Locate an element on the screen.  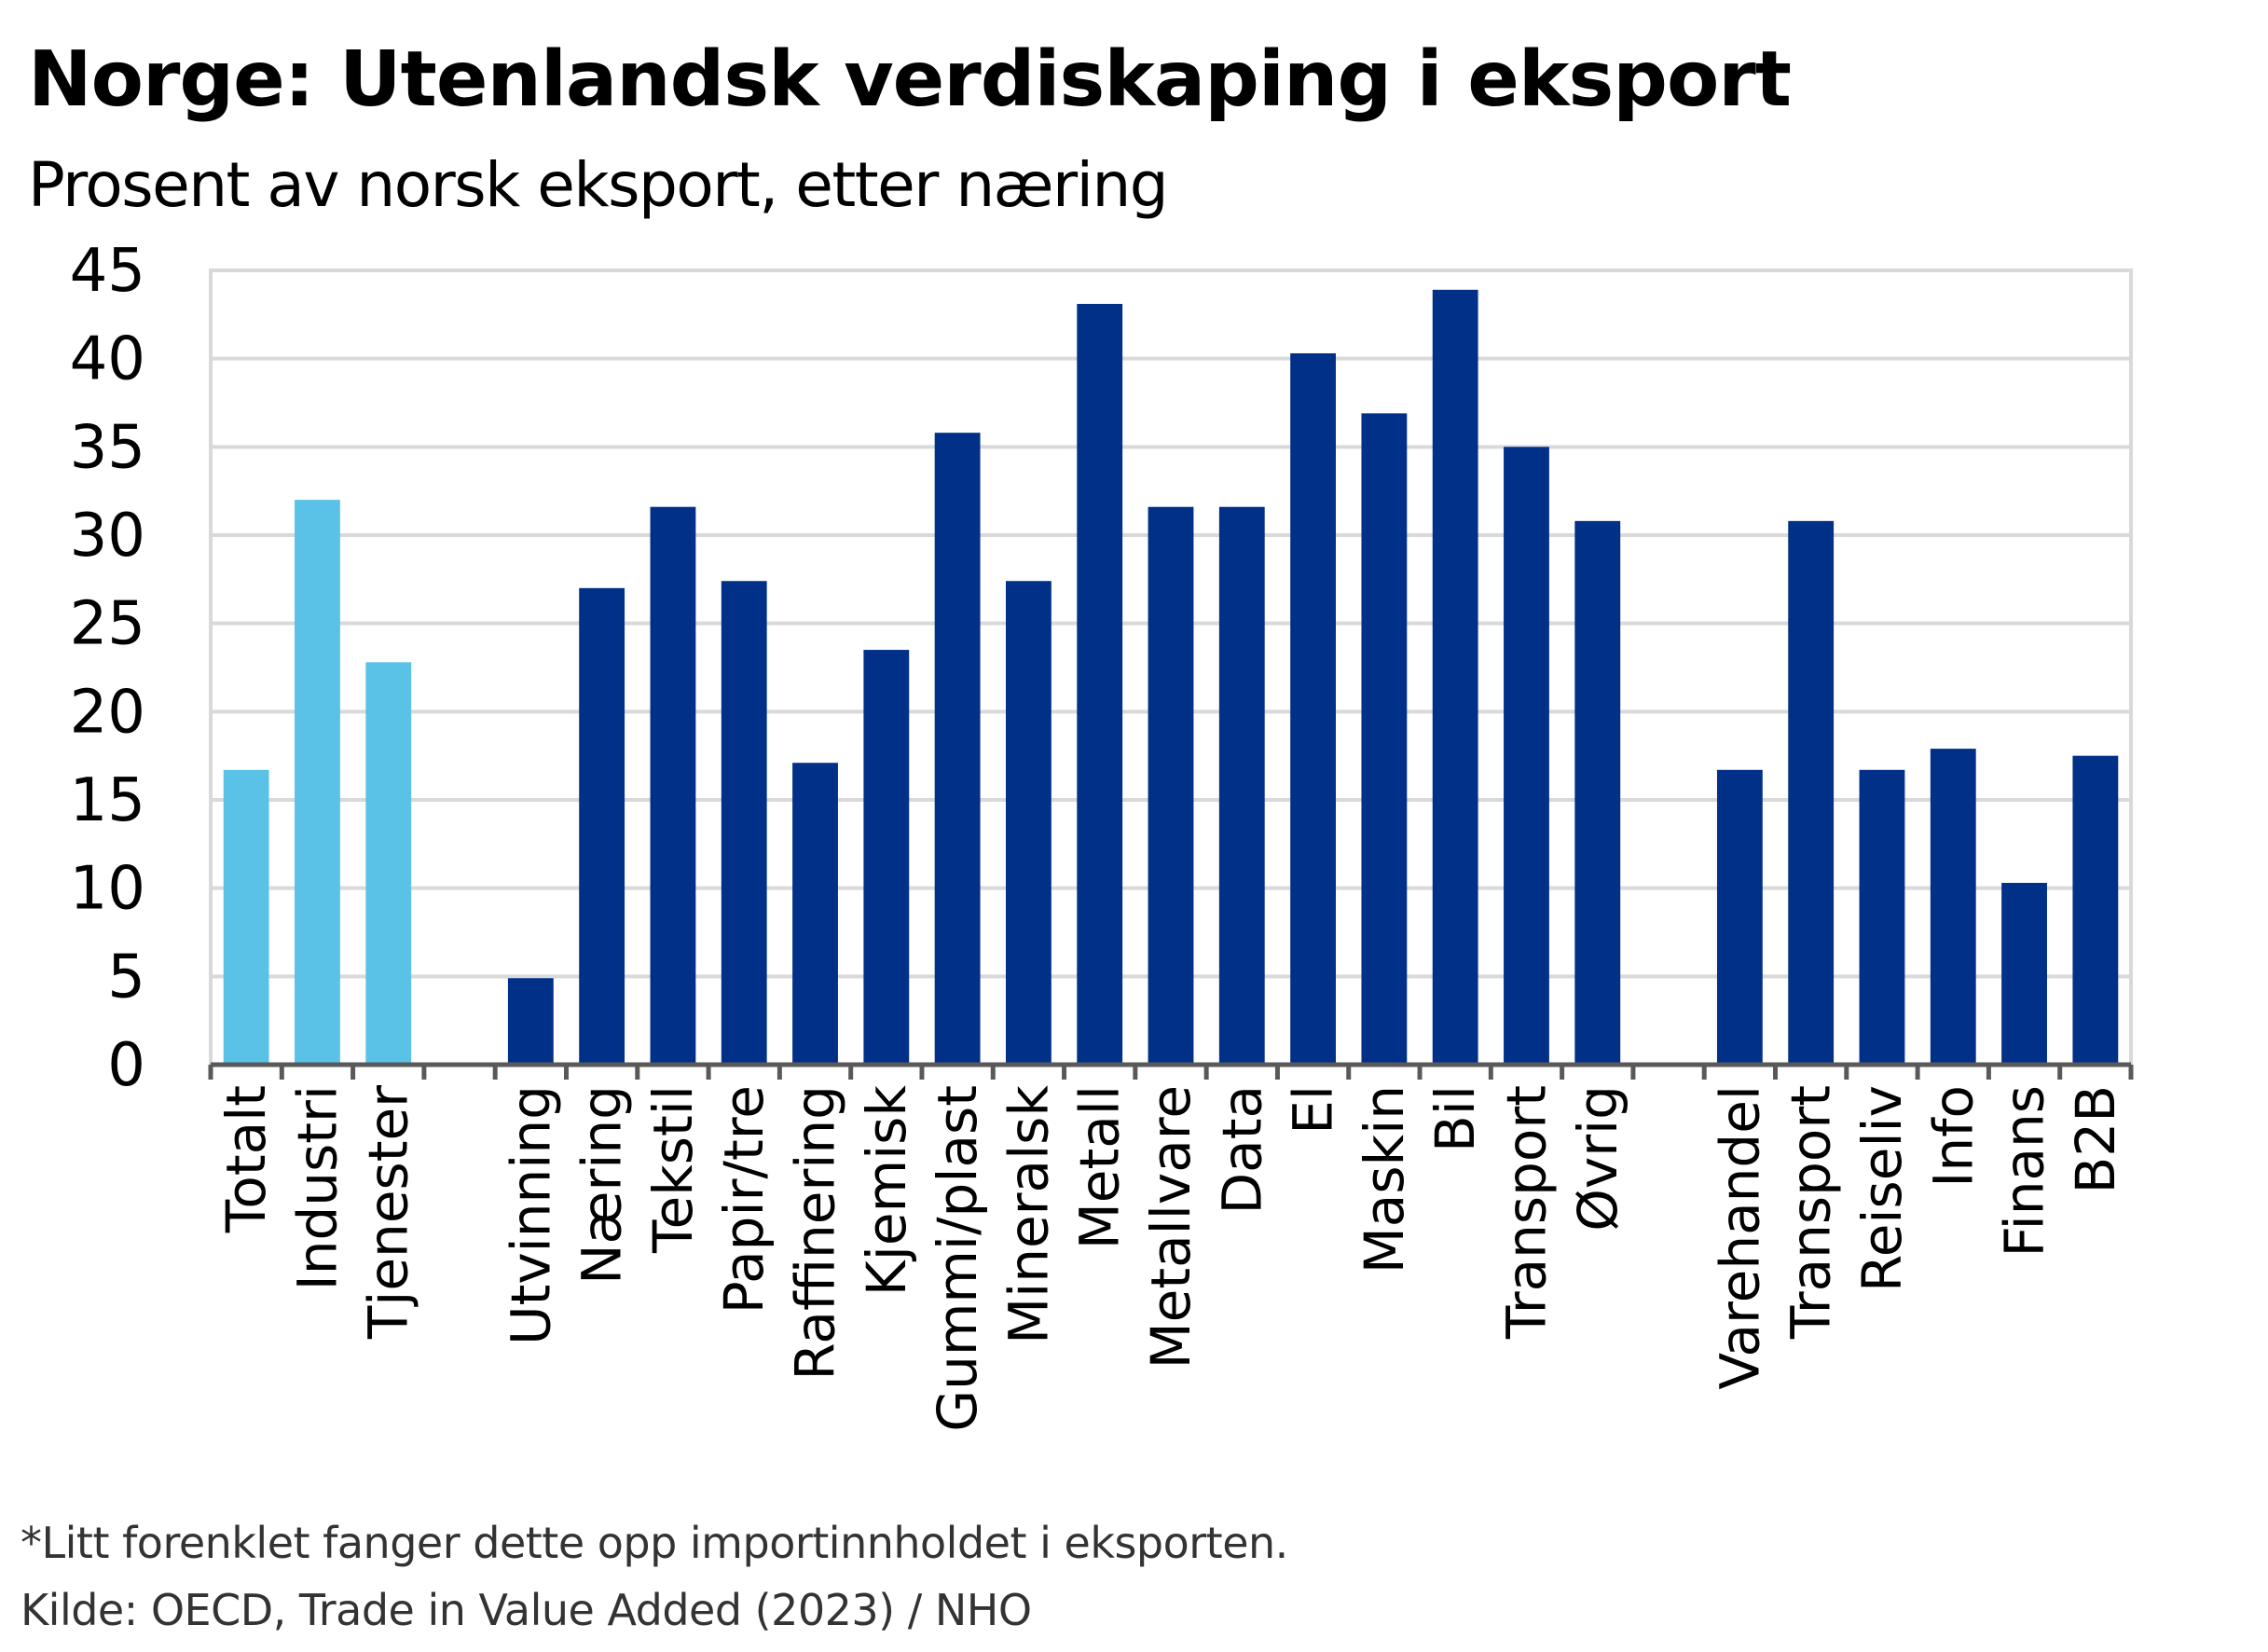
x-category-label: Maskin is located at coordinates (1385, 1179).